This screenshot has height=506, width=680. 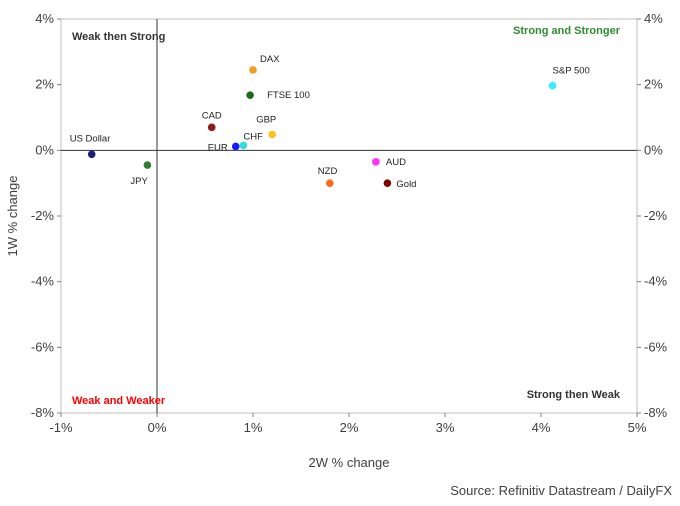 I want to click on x-axis-title: 2W % change, so click(x=349, y=462).